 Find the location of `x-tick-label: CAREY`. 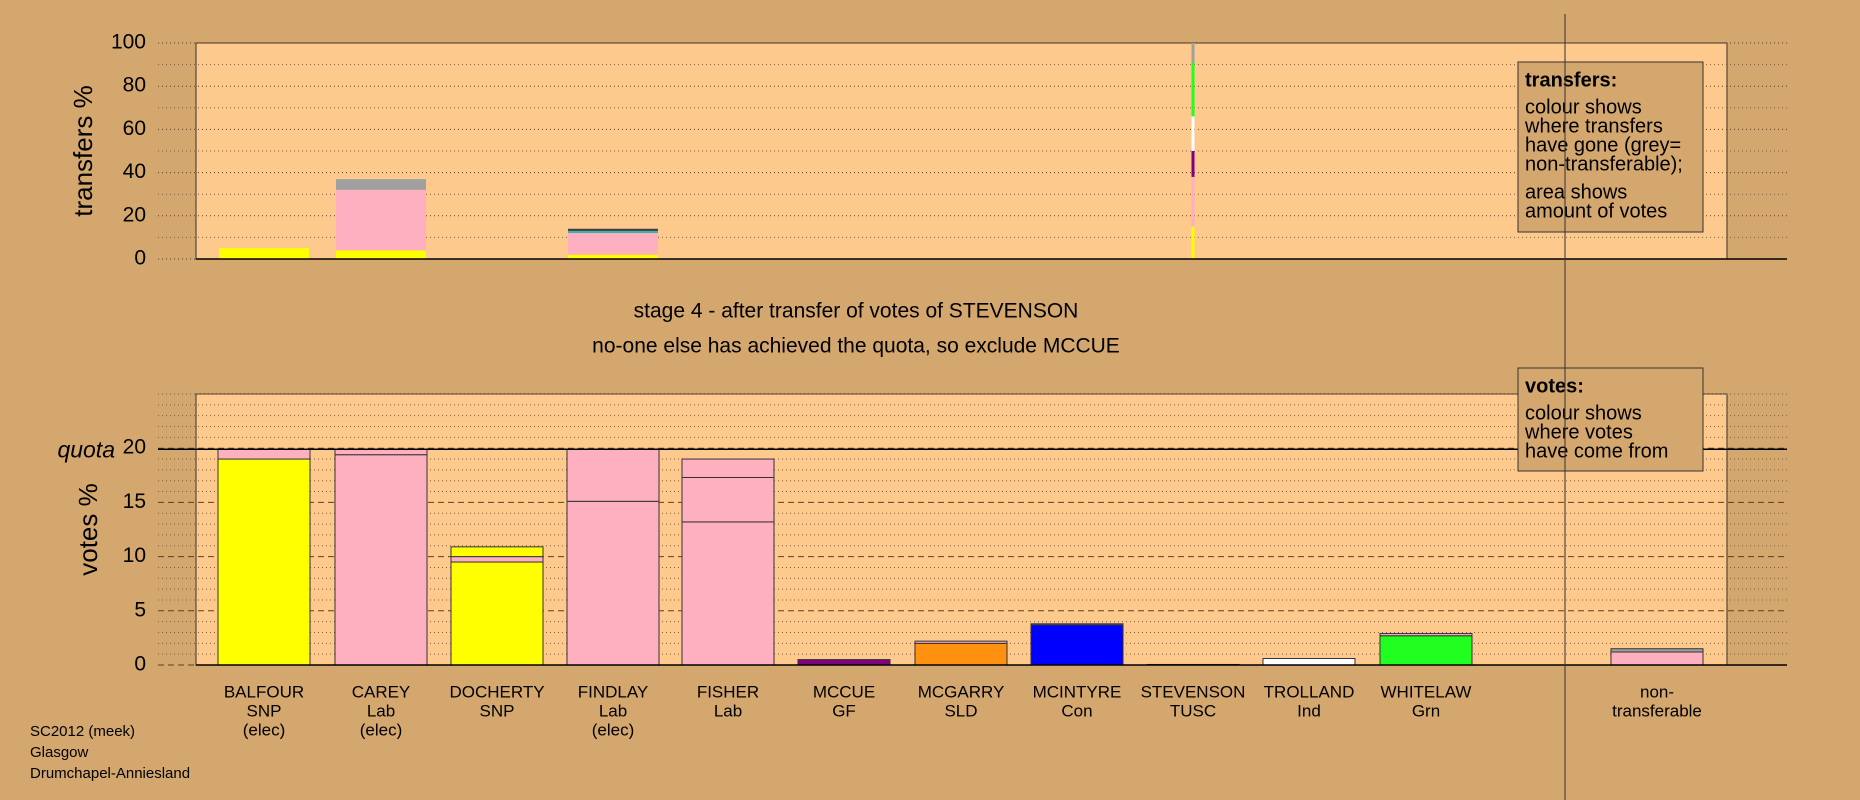

x-tick-label: CAREY is located at coordinates (381, 691).